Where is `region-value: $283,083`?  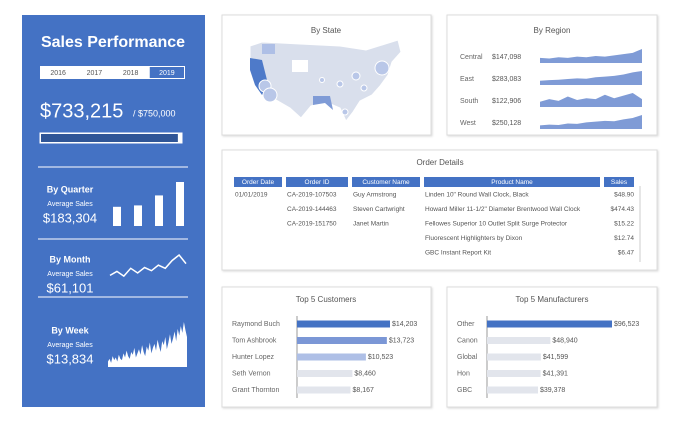
region-value: $283,083 is located at coordinates (506, 79).